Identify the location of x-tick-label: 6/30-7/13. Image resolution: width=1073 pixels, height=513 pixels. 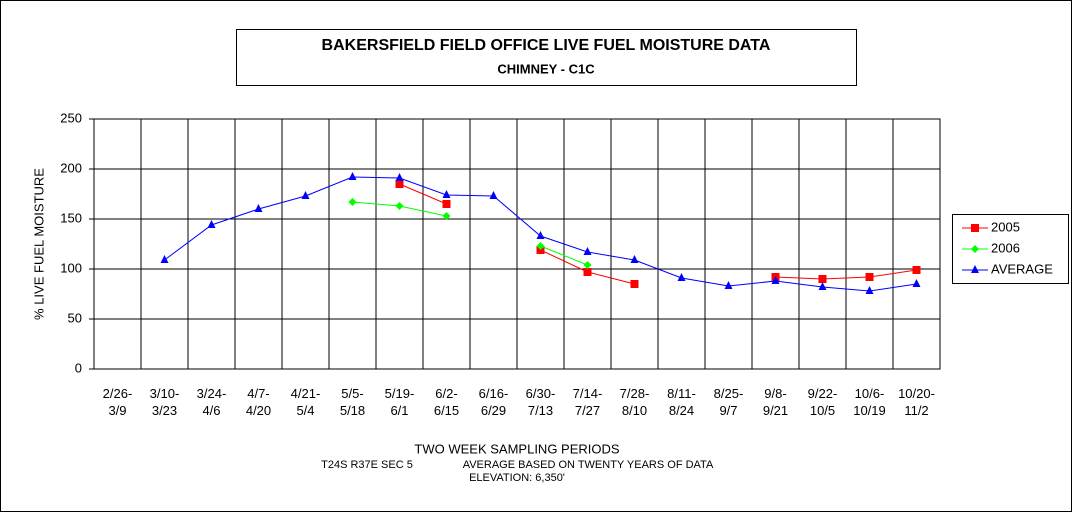
(541, 402).